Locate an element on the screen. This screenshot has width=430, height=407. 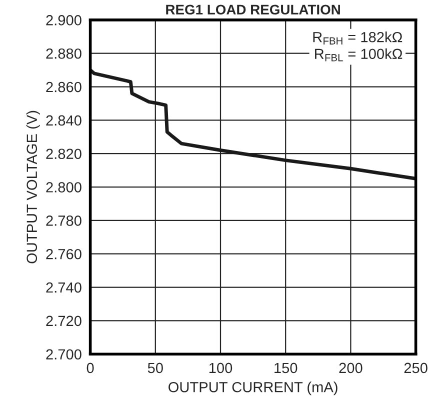
y-tick-label: 2.860 is located at coordinates (64, 87).